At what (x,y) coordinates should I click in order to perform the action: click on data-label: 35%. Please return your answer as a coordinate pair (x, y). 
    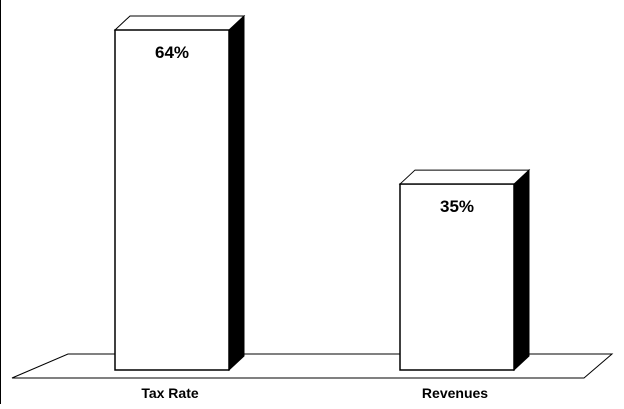
    Looking at the image, I should click on (457, 206).